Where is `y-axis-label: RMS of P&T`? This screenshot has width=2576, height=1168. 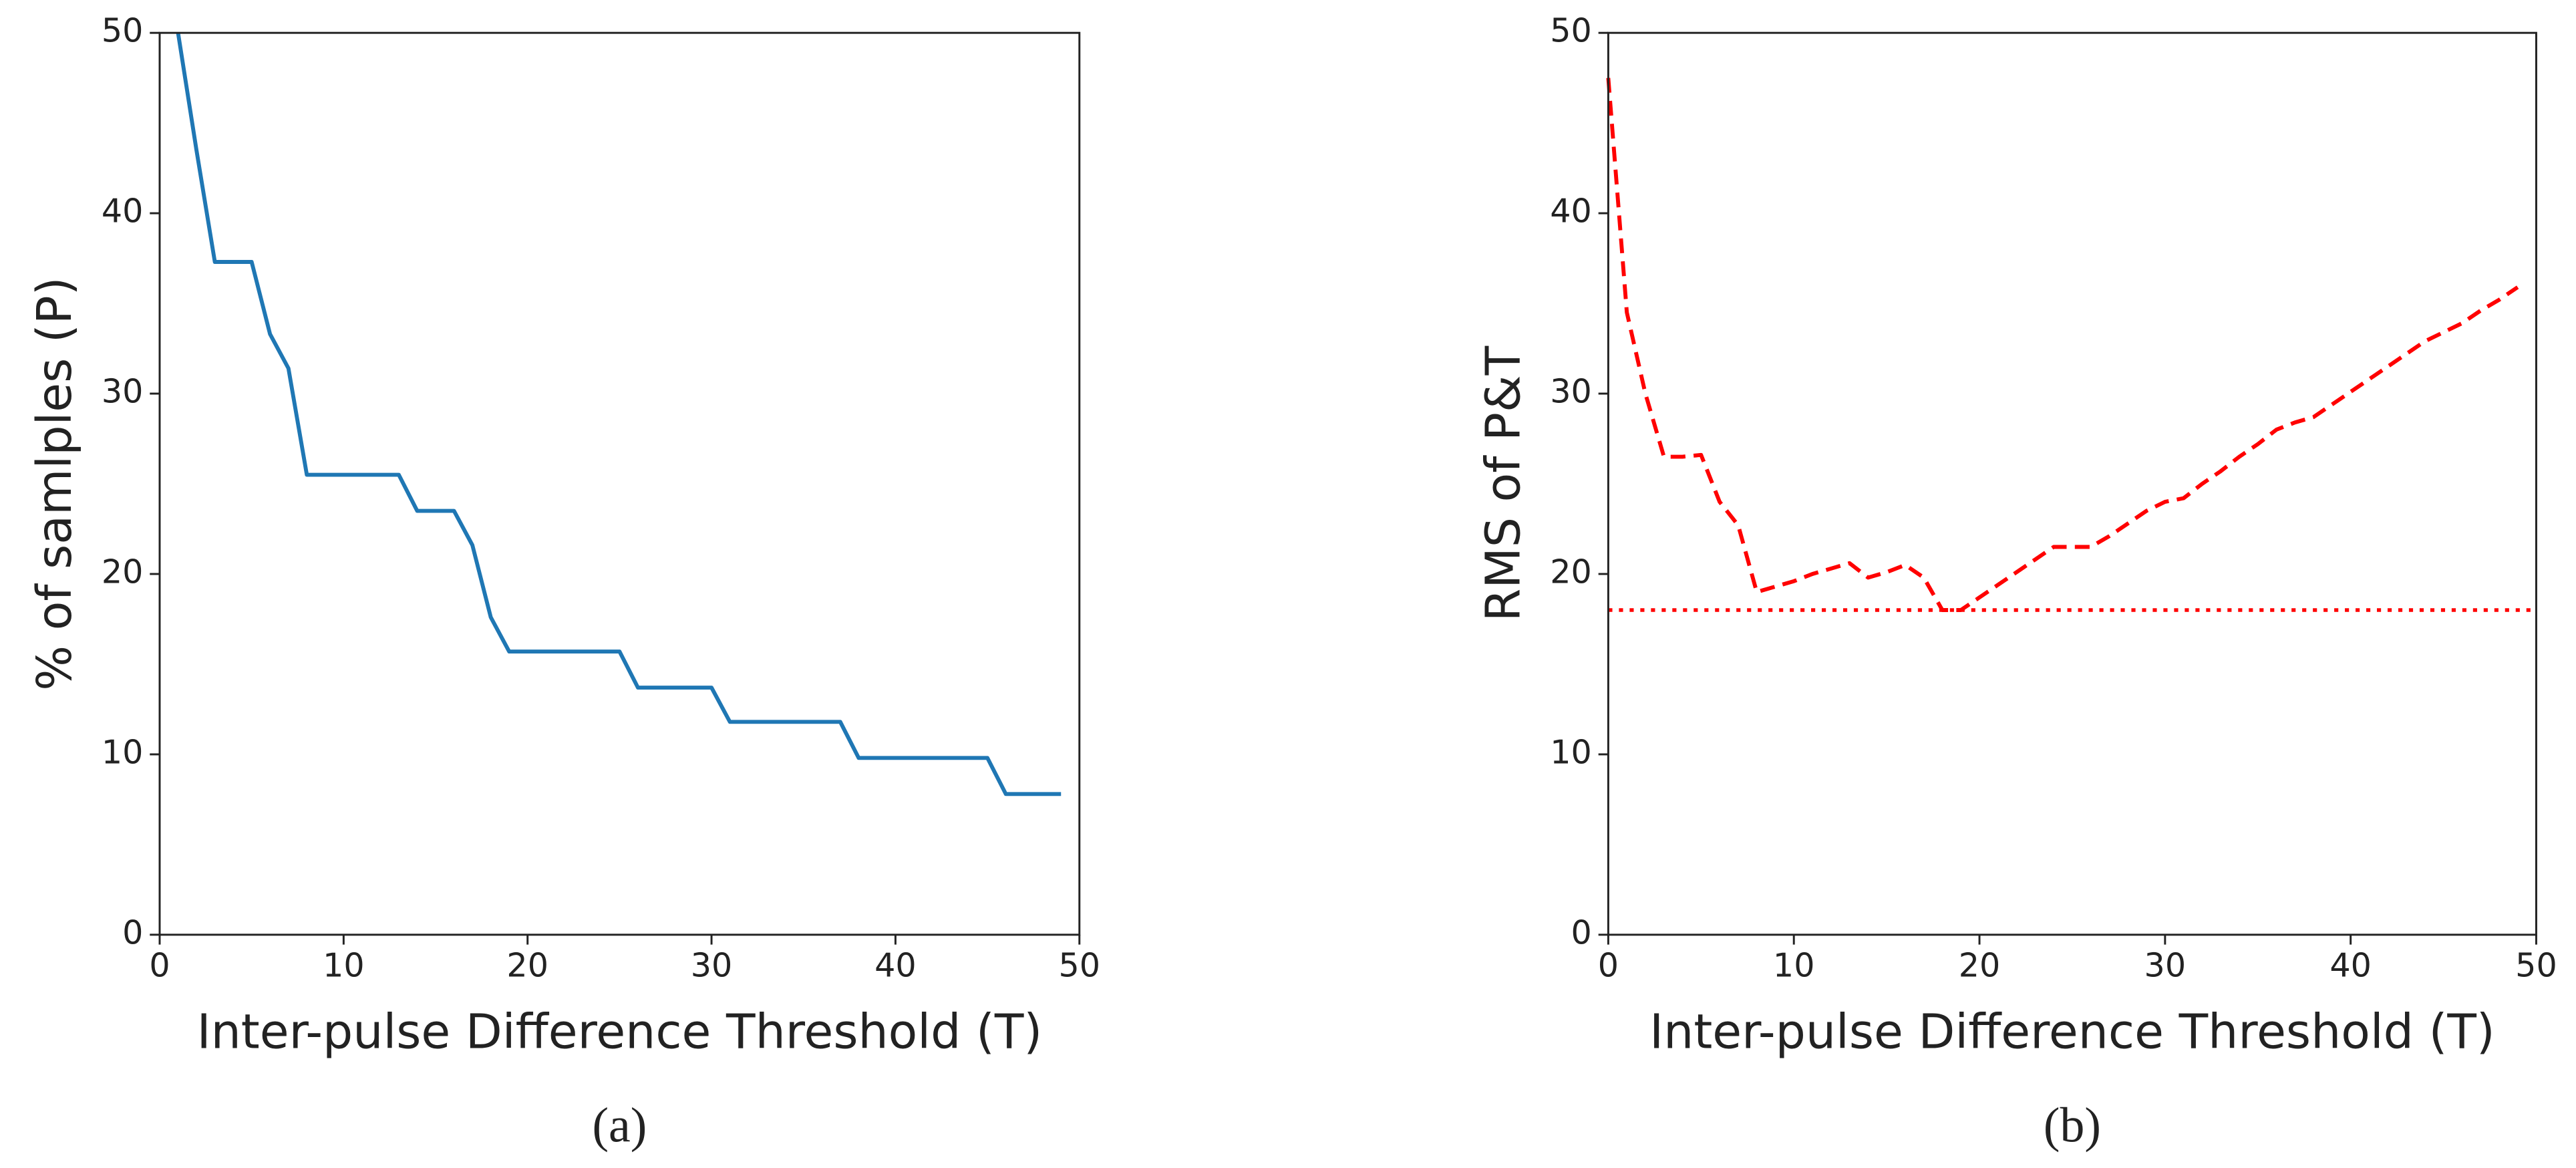 y-axis-label: RMS of P&T is located at coordinates (1503, 483).